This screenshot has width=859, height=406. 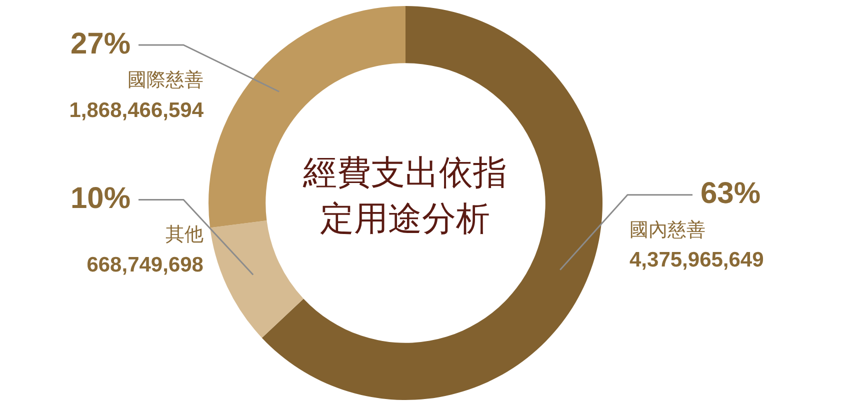 What do you see at coordinates (100, 198) in the screenshot?
I see `data-label: 10%` at bounding box center [100, 198].